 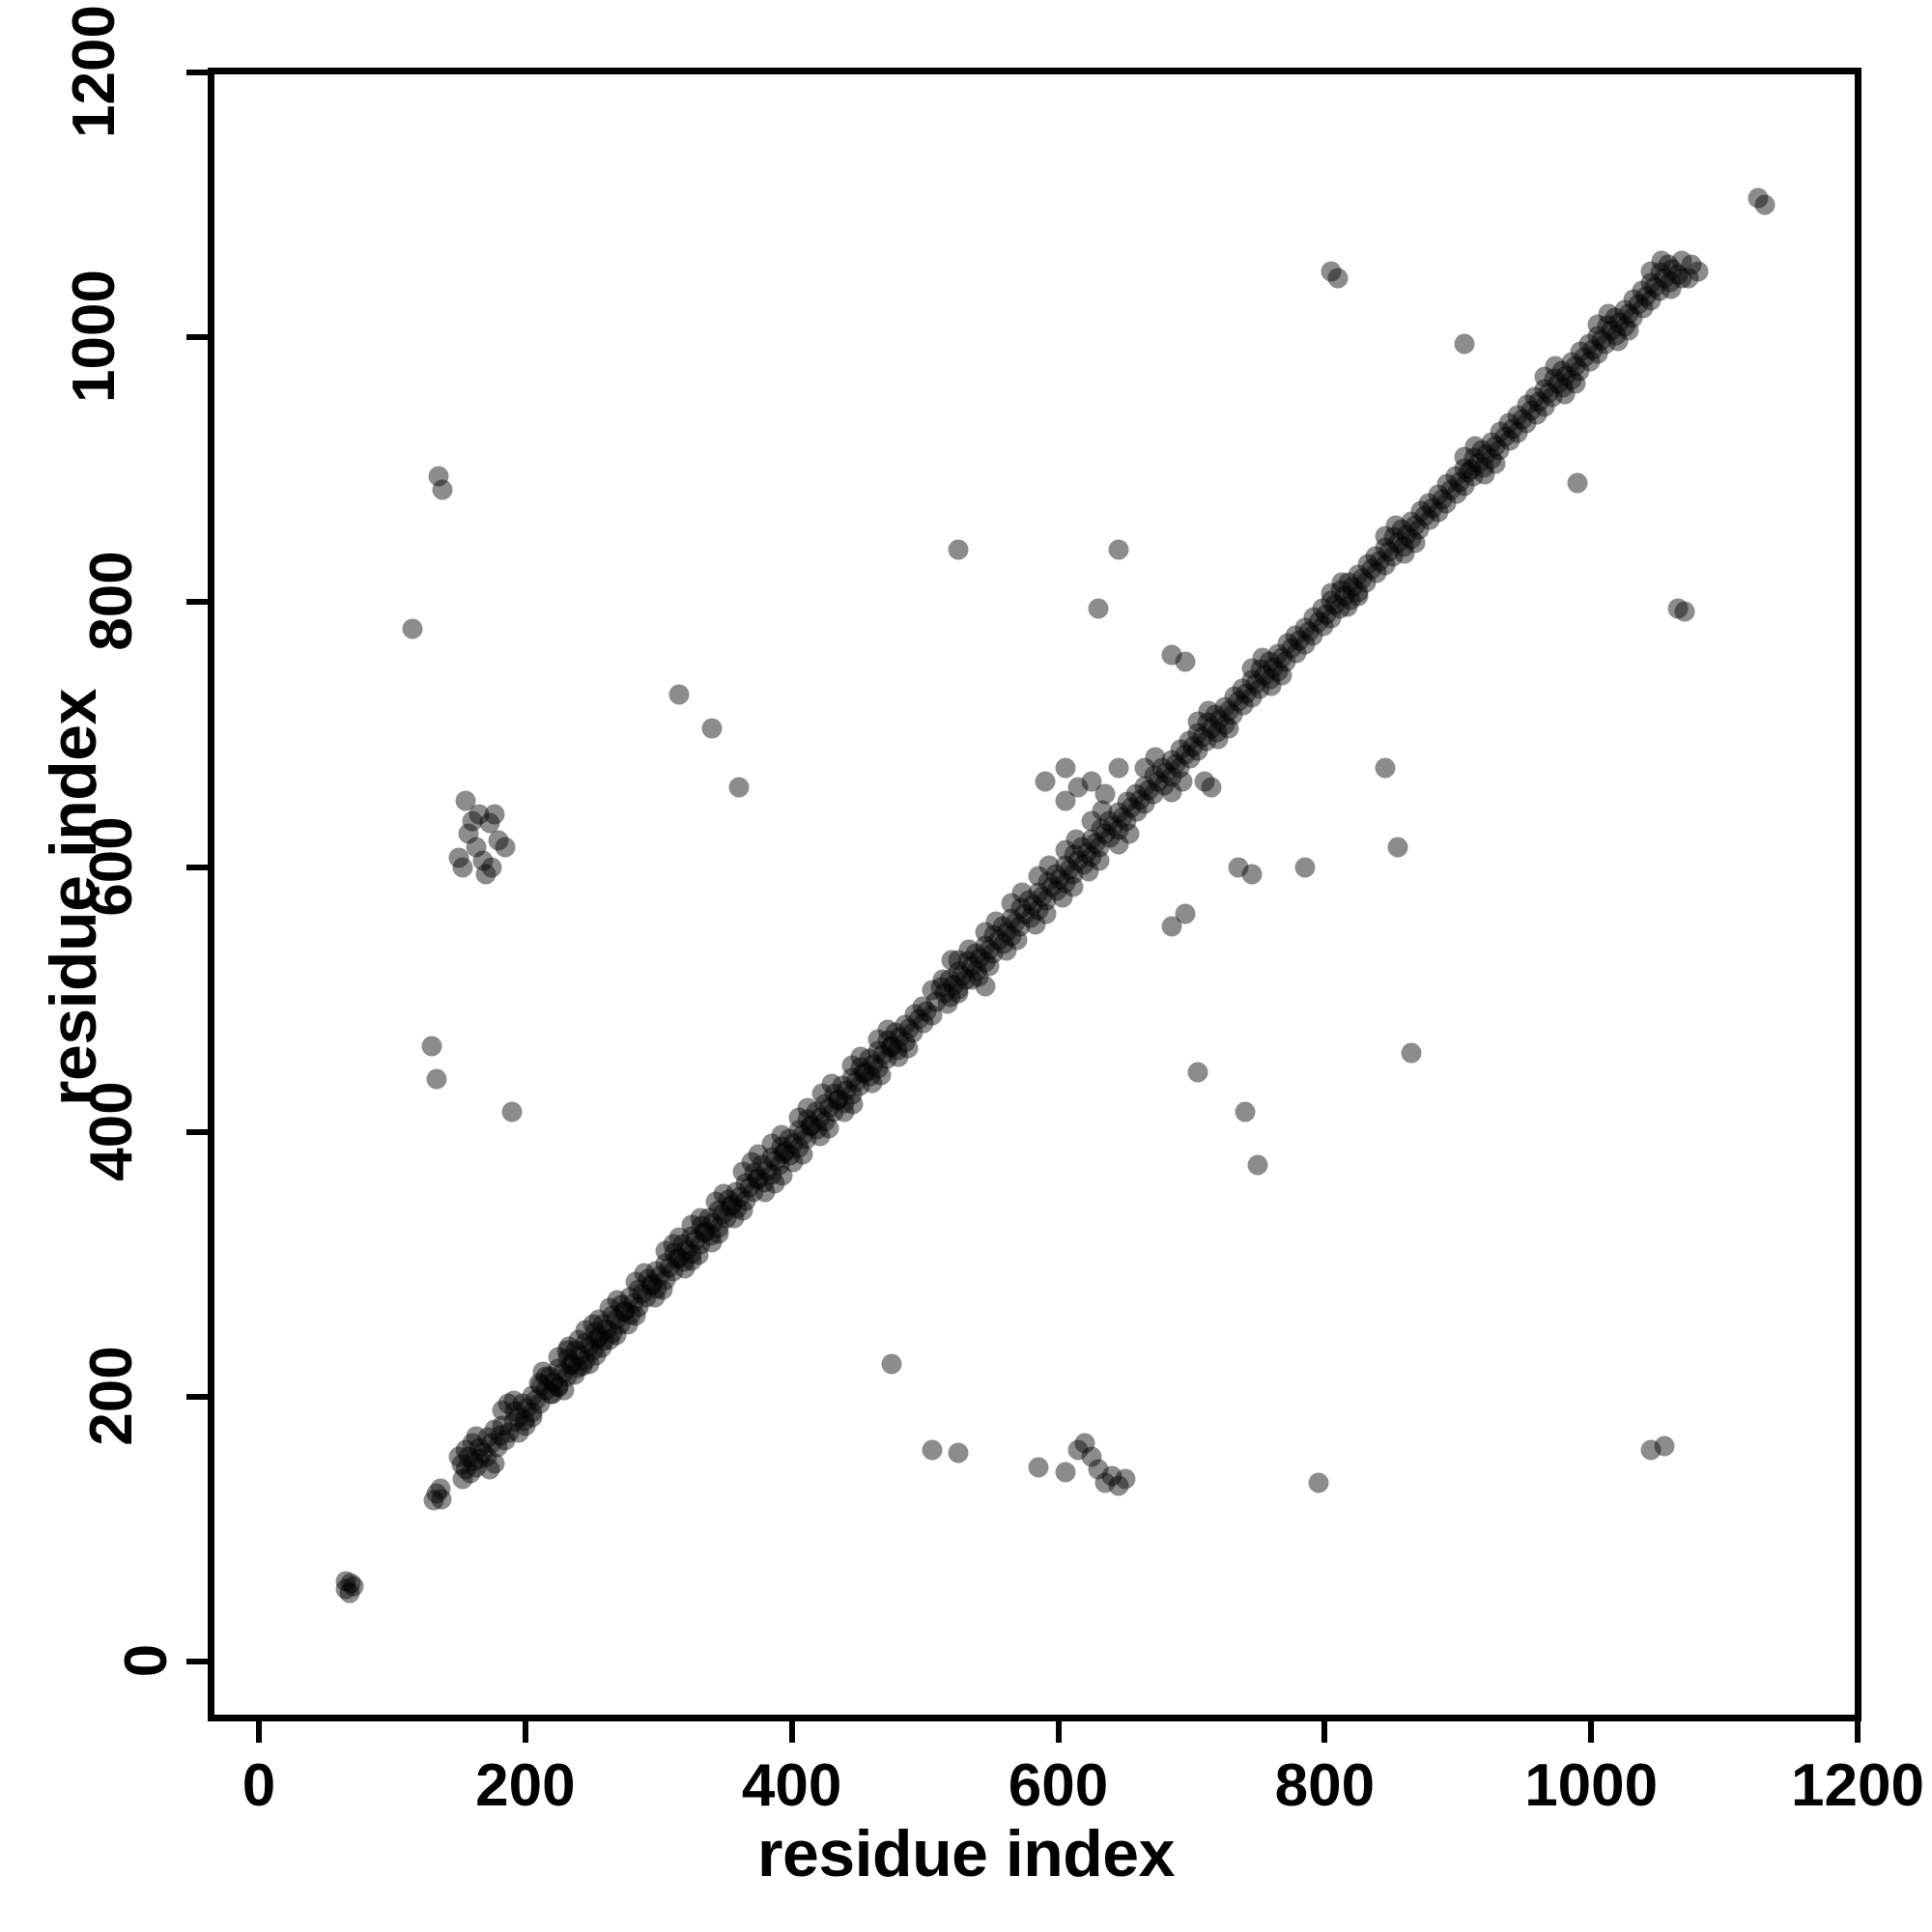 I want to click on x-tick, so click(x=791, y=1732).